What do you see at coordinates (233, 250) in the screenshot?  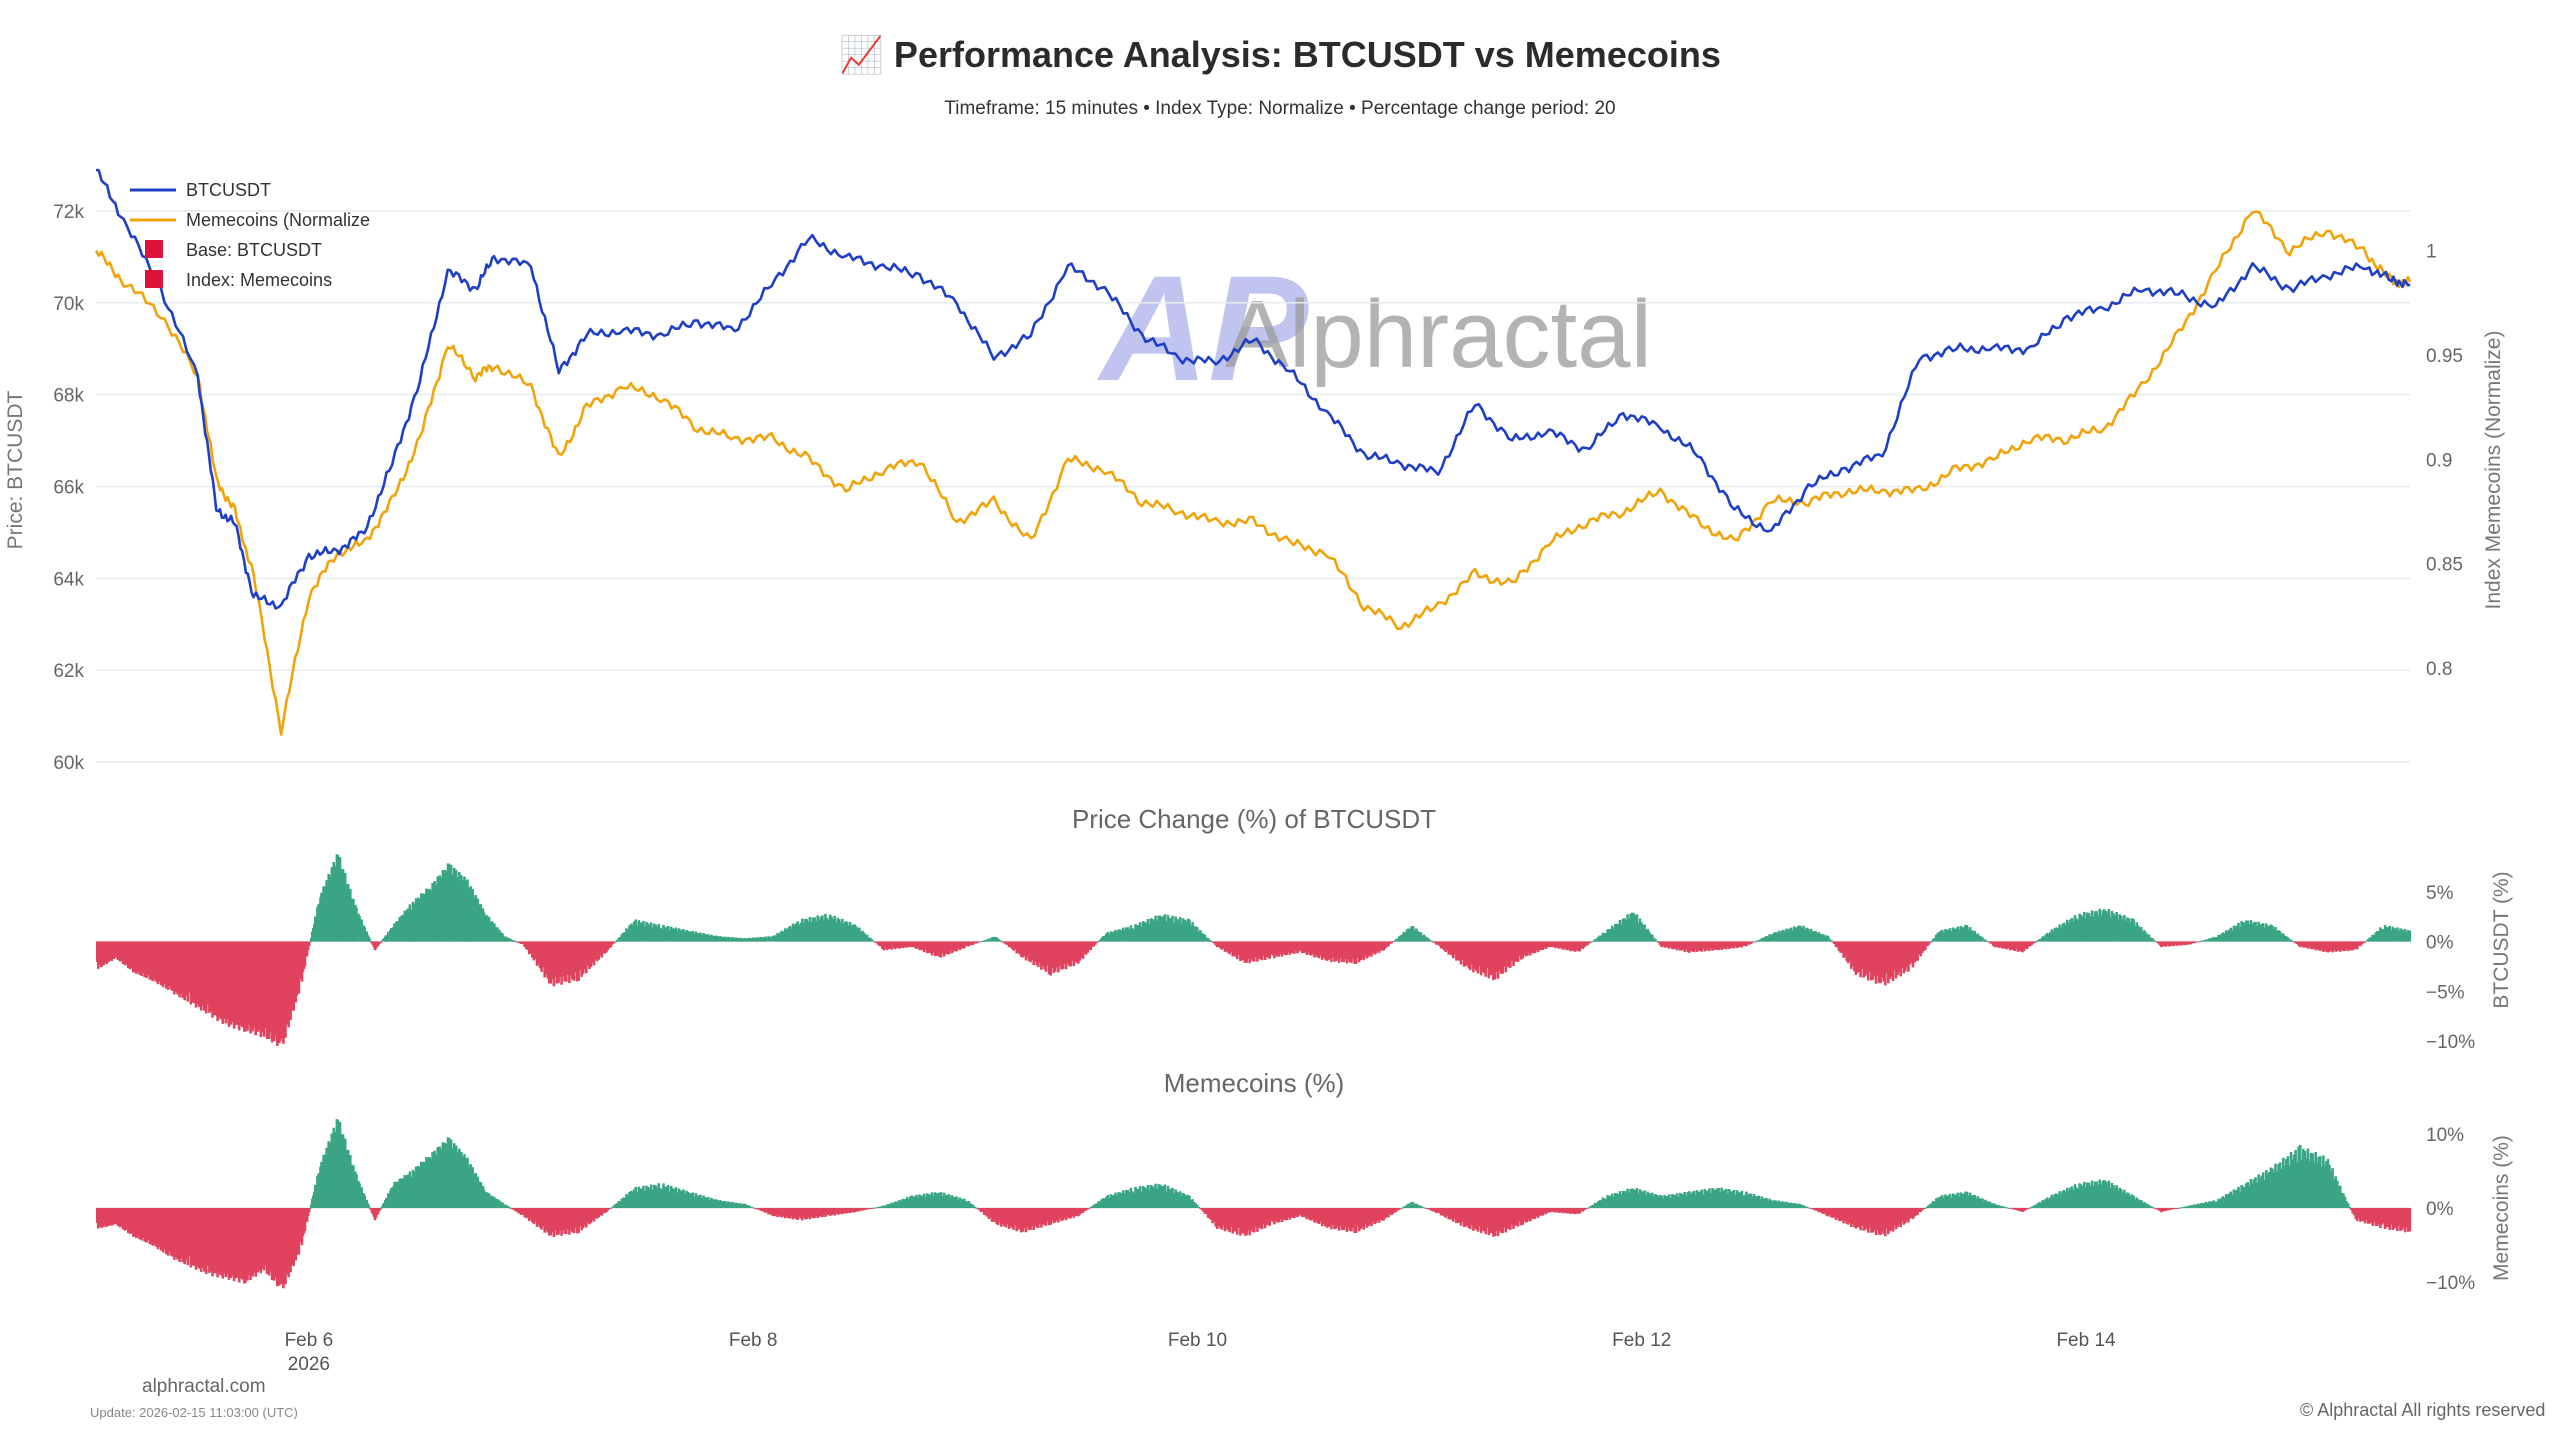 I see `legend-item: Base: BTCUSDT` at bounding box center [233, 250].